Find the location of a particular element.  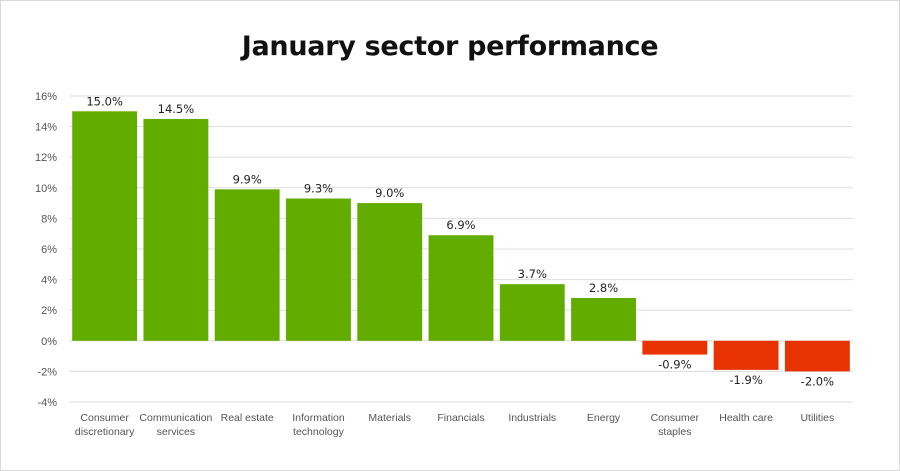

y-tick-label: 0% is located at coordinates (49, 342).